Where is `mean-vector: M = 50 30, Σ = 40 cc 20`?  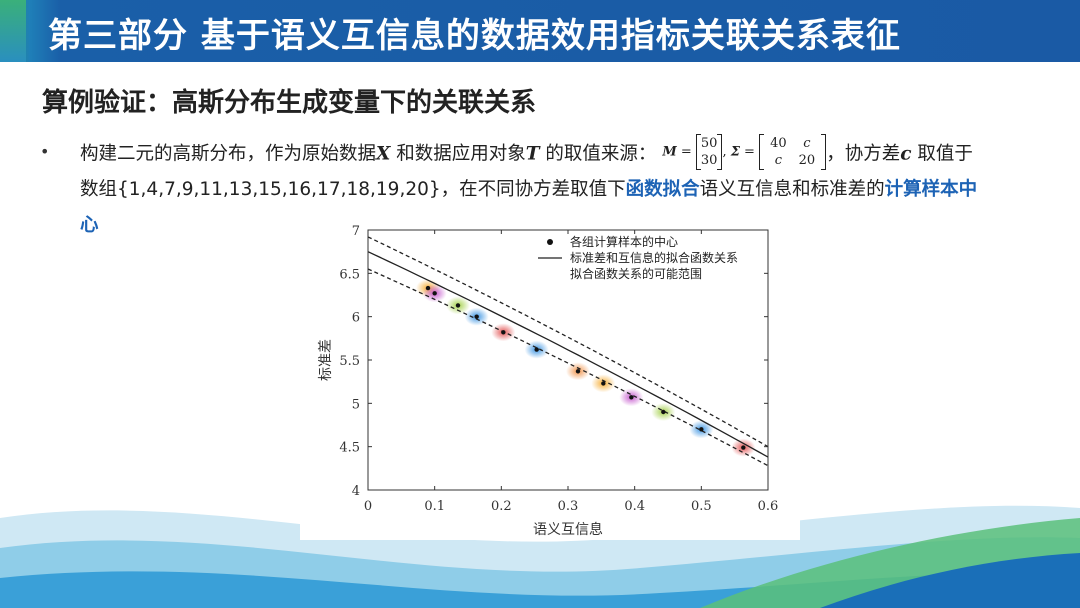 mean-vector: M = 50 30, Σ = 40 cc 20 is located at coordinates (744, 152).